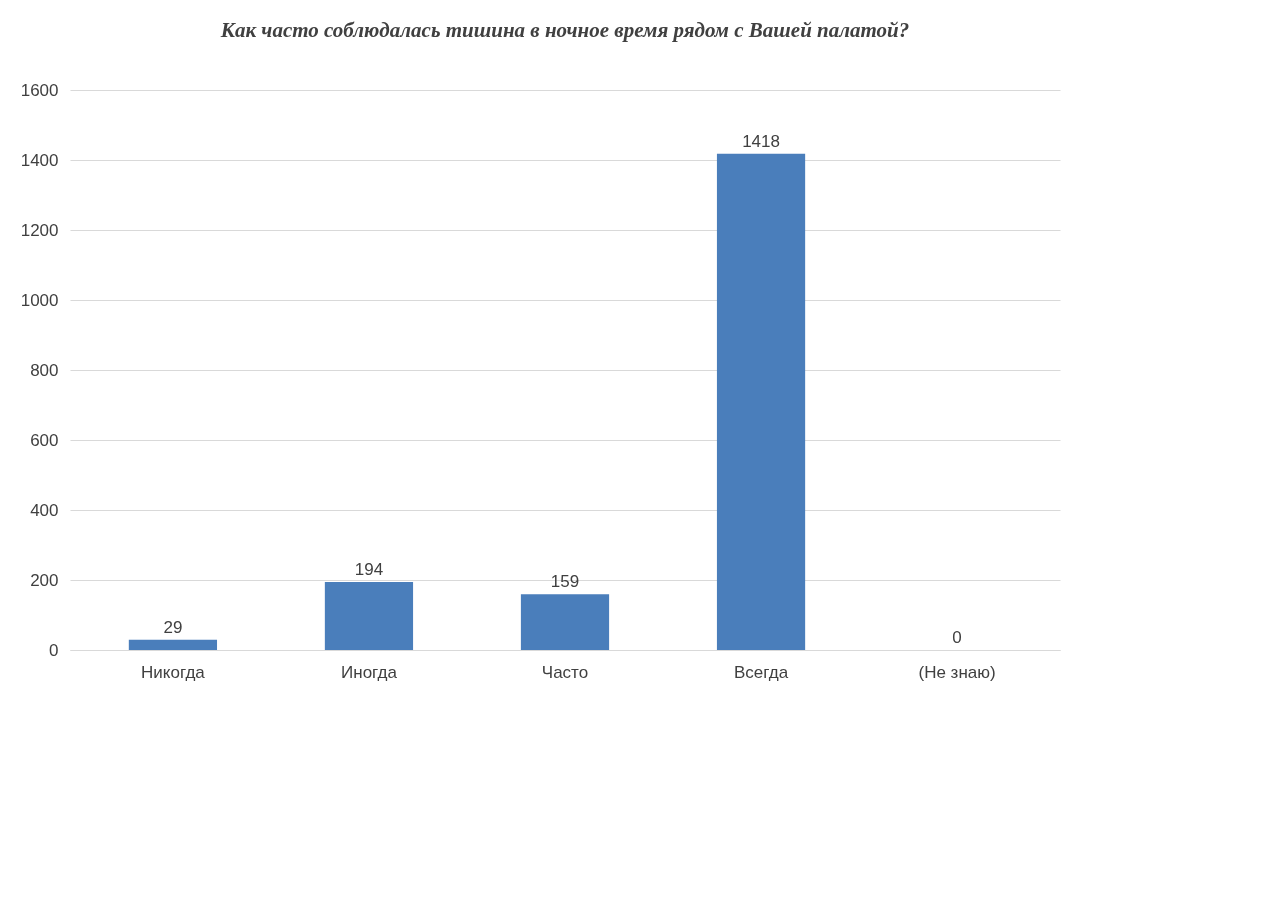 Image resolution: width=1272 pixels, height=910 pixels. Describe the element at coordinates (39, 230) in the screenshot. I see `y-tick-label: 1200` at that location.